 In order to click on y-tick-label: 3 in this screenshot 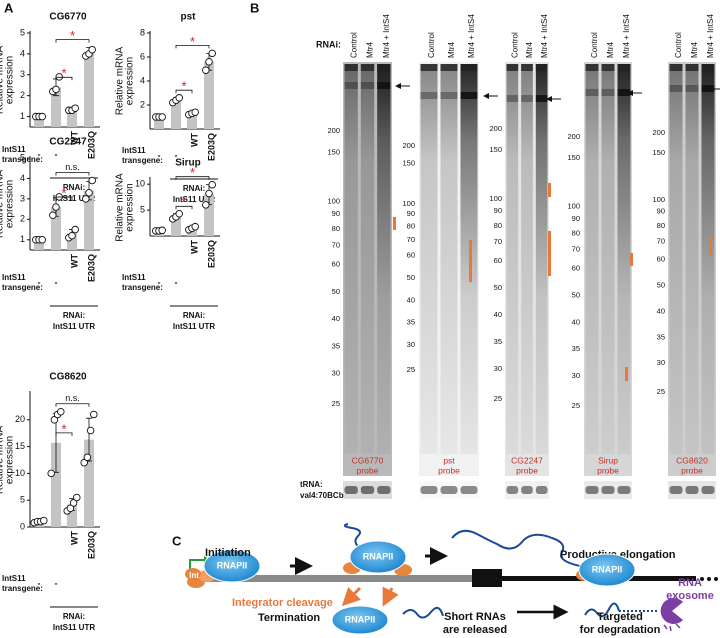, I will do `click(22, 198)`.